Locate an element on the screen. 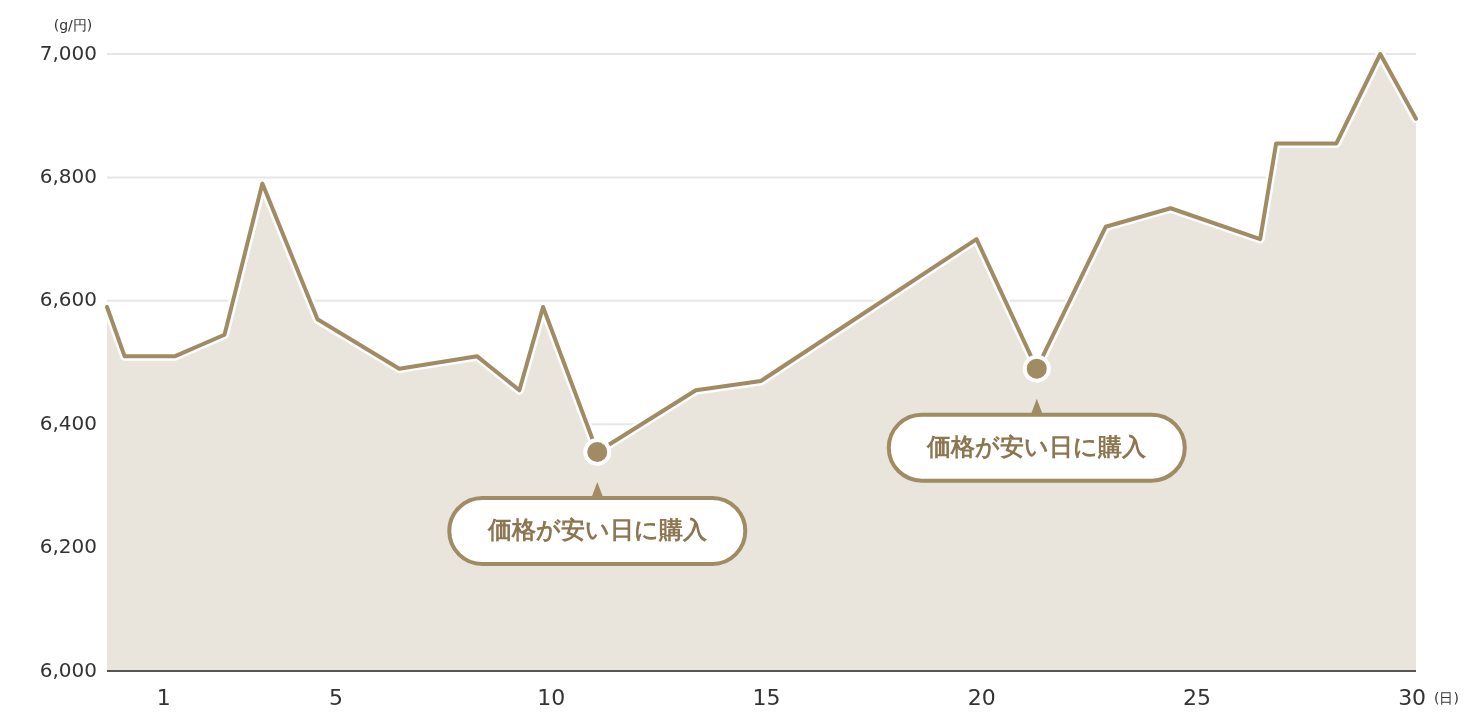 The width and height of the screenshot is (1478, 721). y-tick-label: 6,000 is located at coordinates (68, 669).